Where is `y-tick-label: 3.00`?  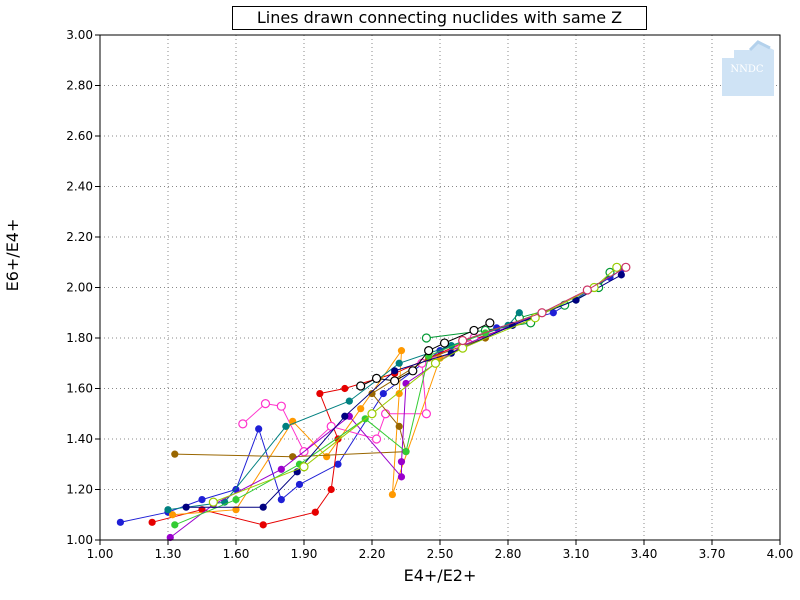 y-tick-label: 3.00 is located at coordinates (79, 35).